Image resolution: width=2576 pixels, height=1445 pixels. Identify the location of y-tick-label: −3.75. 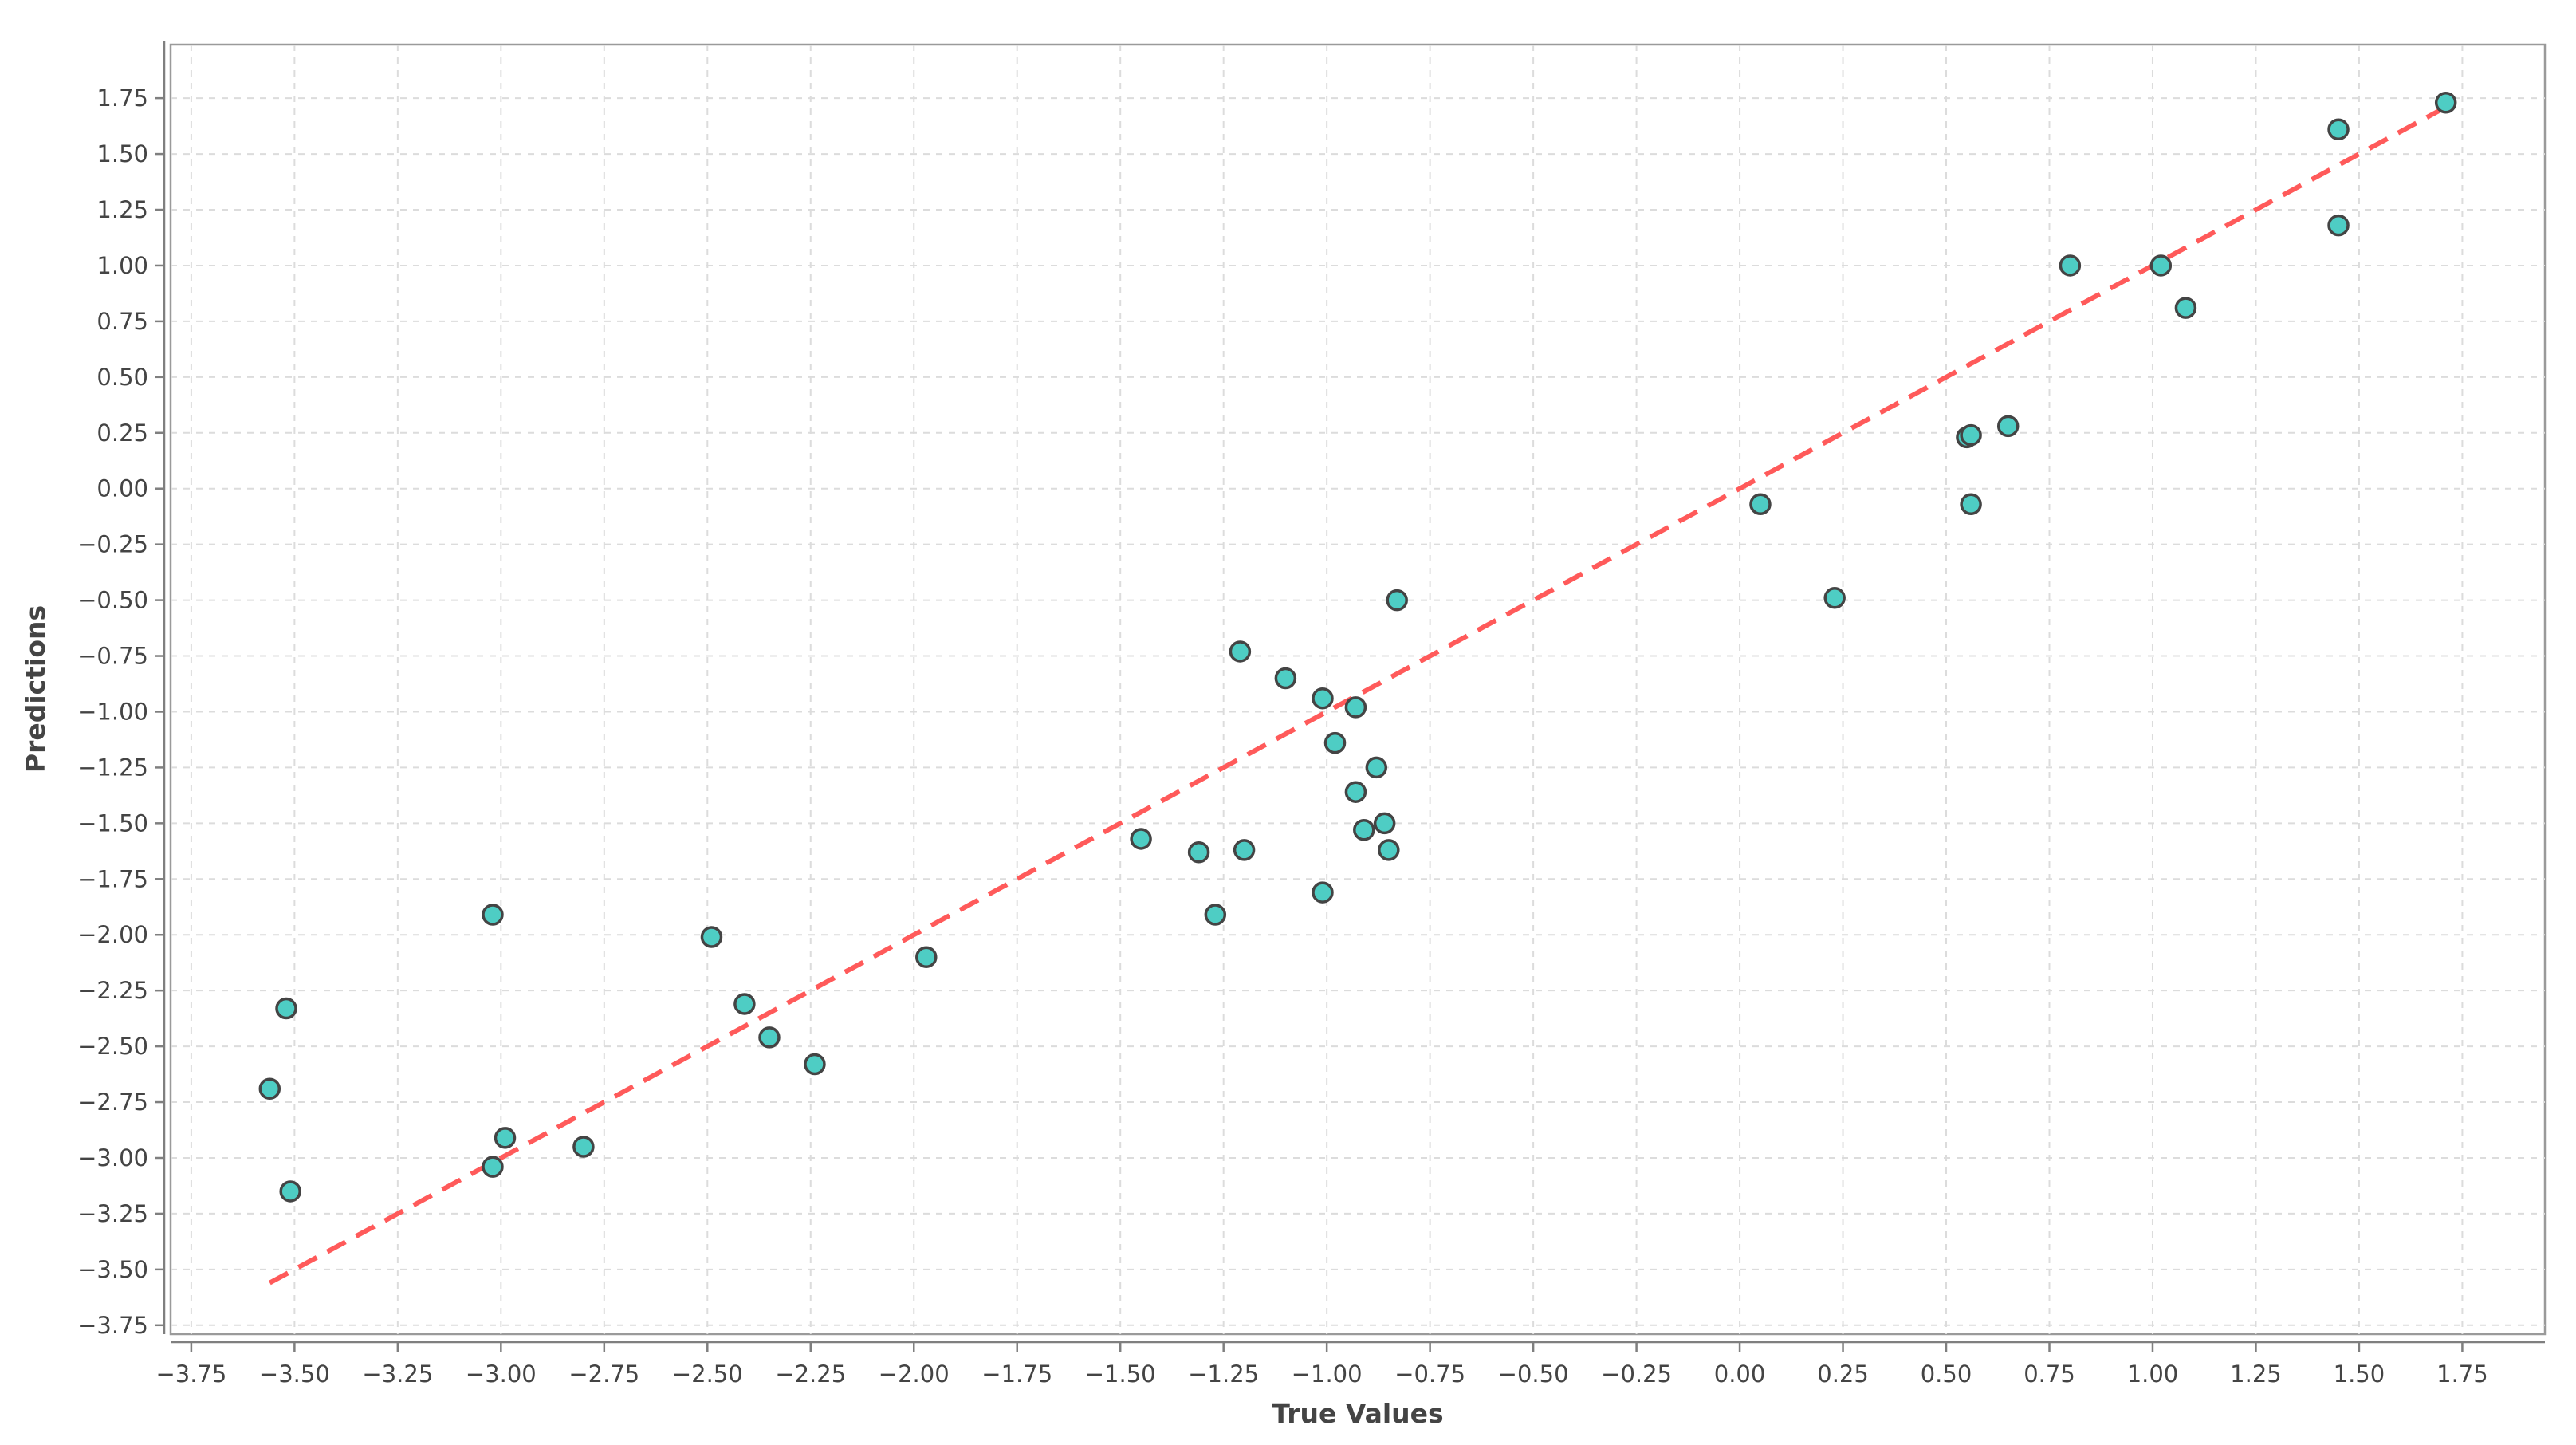
(113, 1325).